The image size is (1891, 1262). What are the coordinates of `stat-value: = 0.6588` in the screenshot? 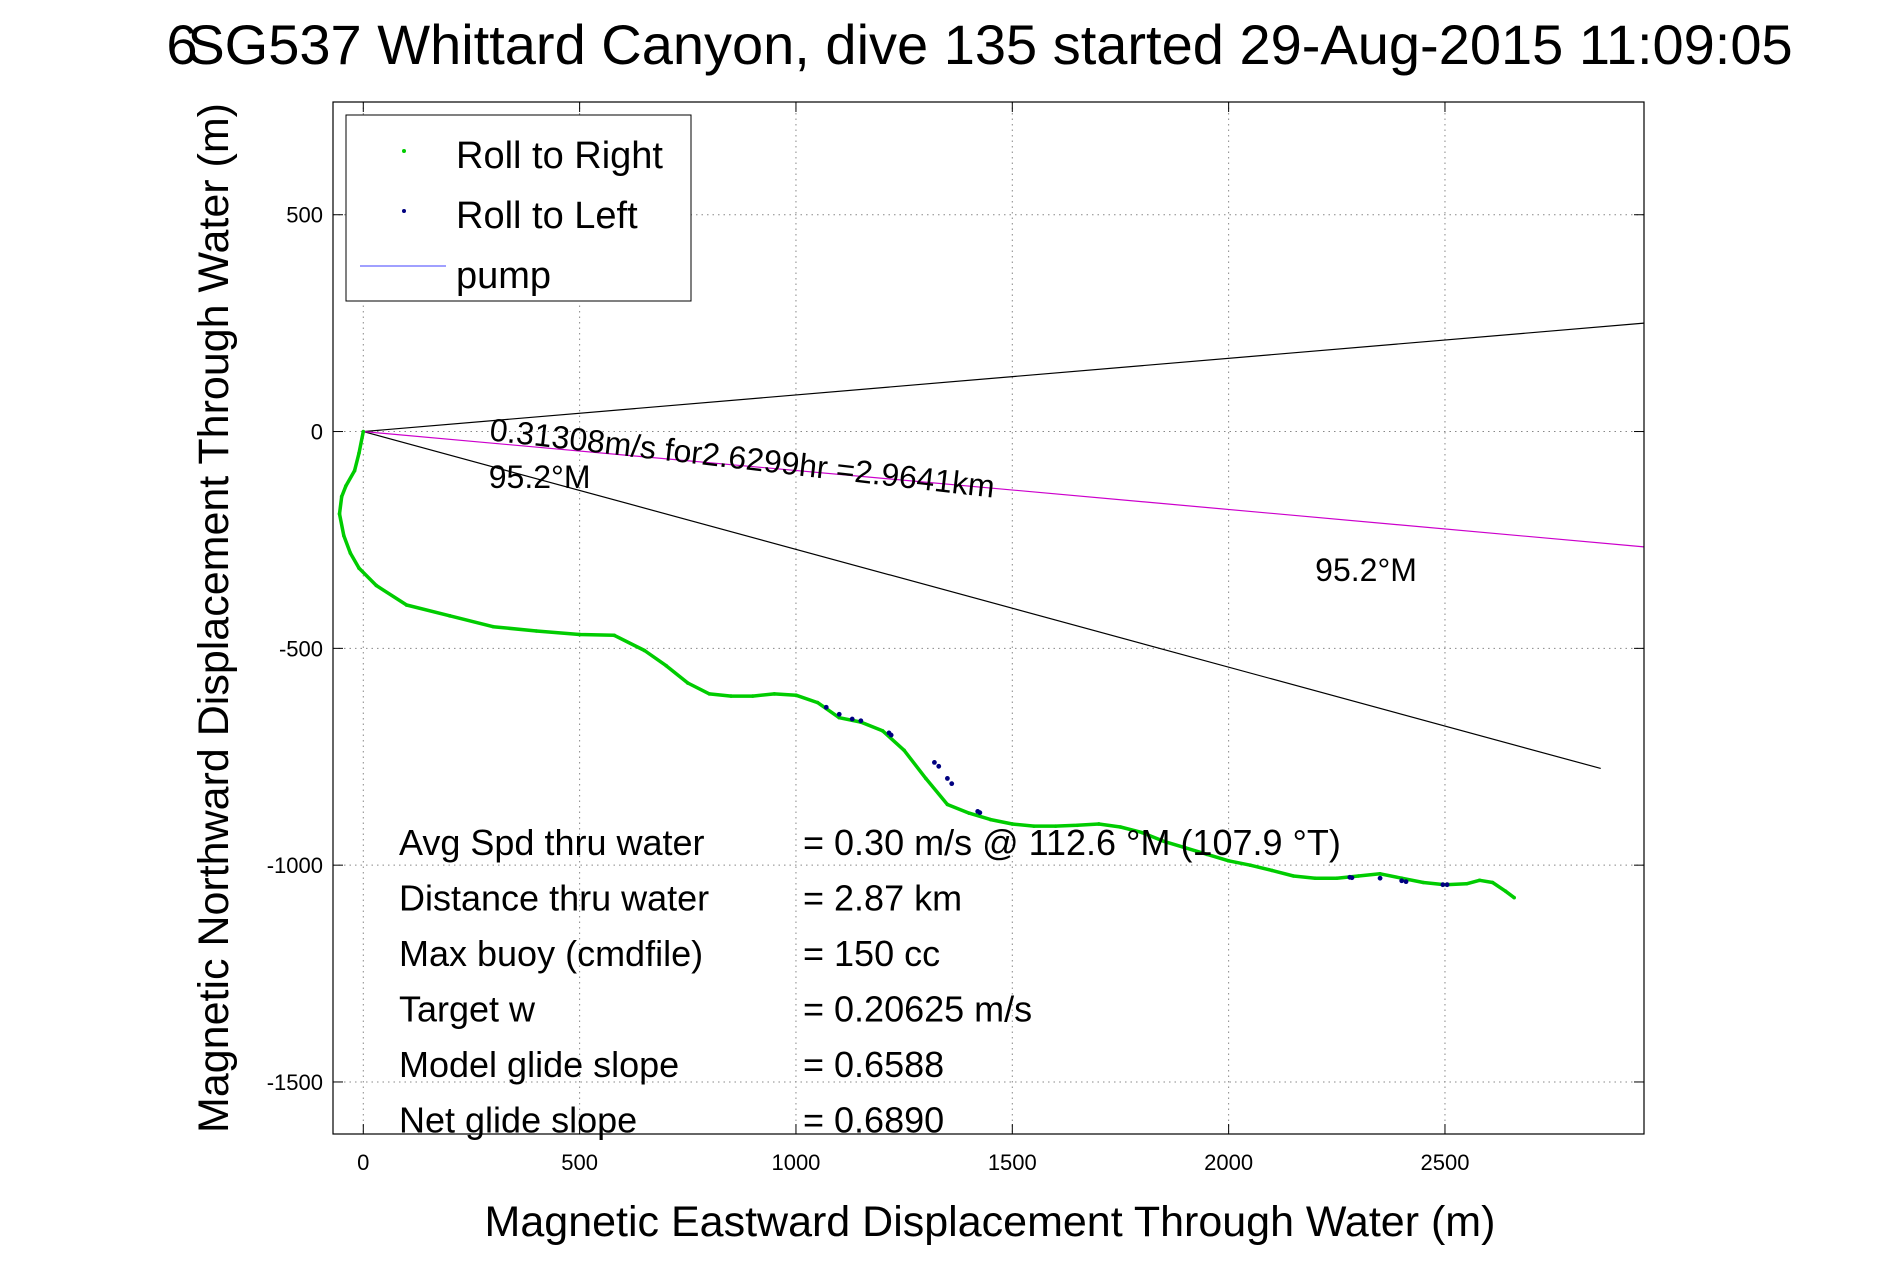 It's located at (873, 1064).